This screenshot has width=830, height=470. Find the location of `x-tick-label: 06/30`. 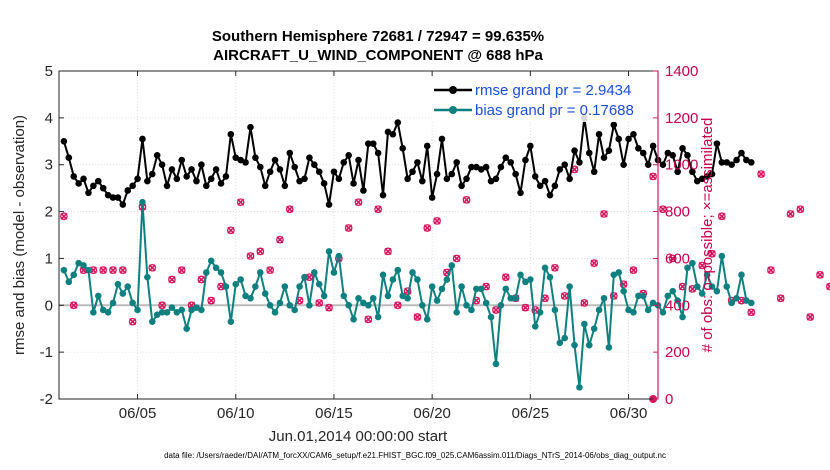

x-tick-label: 06/30 is located at coordinates (629, 413).